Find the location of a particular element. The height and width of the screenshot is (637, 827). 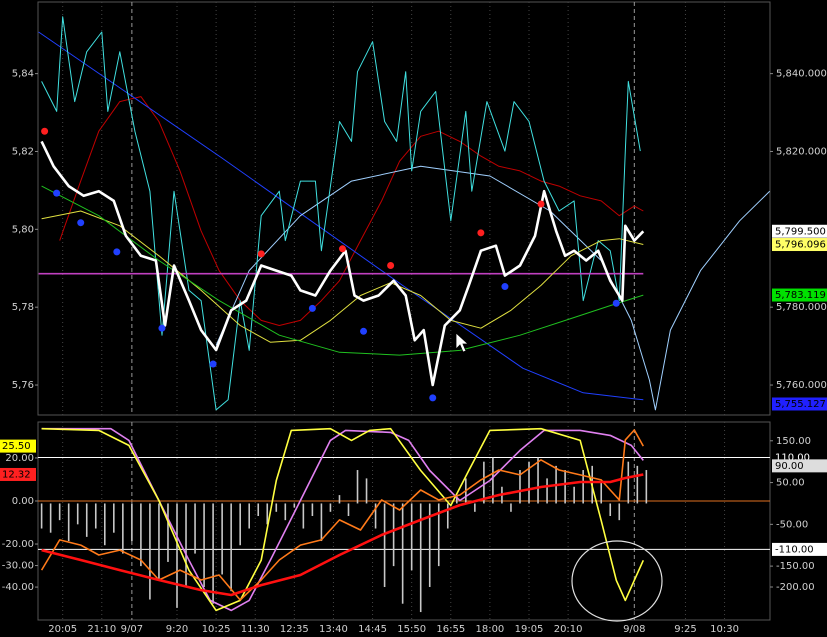

y2-tick-label: -150.00 is located at coordinates (795, 566).